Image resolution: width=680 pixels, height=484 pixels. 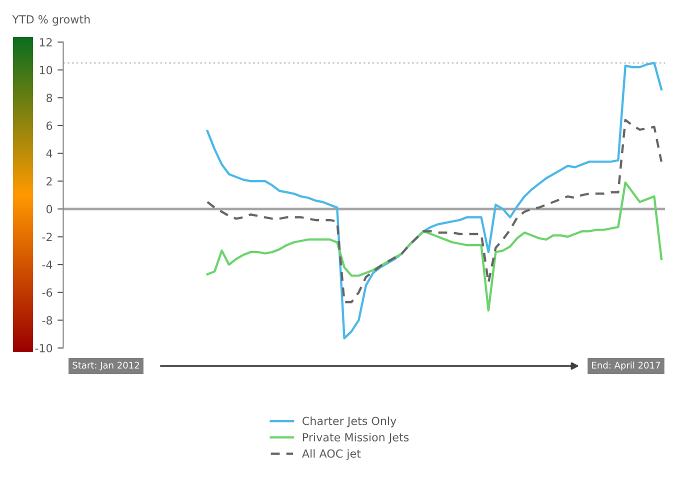 I want to click on y-tick-label: 6, so click(x=49, y=126).